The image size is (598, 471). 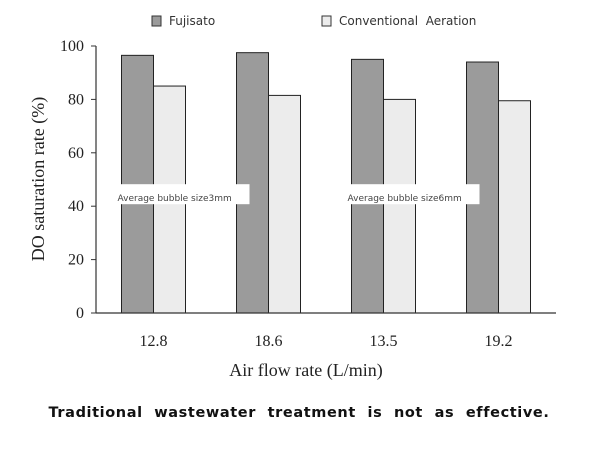 What do you see at coordinates (499, 341) in the screenshot?
I see `x-tick-label: 19.2` at bounding box center [499, 341].